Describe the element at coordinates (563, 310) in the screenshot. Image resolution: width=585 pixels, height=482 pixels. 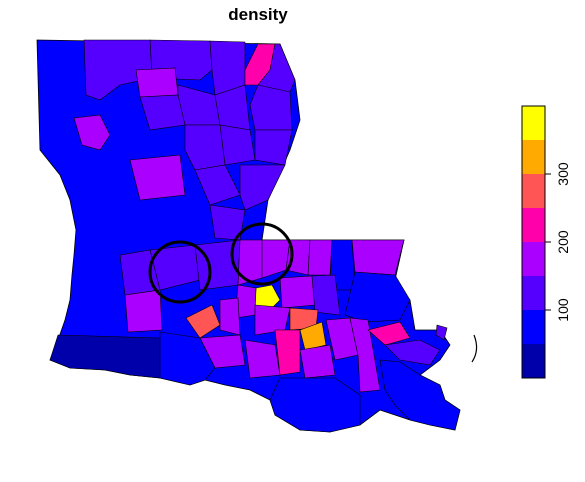
I see `legend-tick-label: 100` at that location.